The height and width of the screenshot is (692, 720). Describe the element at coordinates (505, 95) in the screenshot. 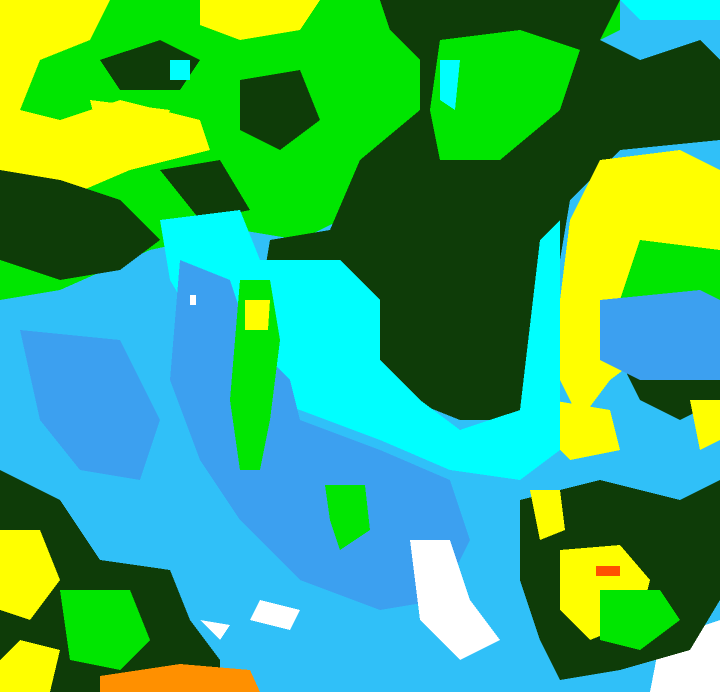

I see `region-green-north-center` at that location.